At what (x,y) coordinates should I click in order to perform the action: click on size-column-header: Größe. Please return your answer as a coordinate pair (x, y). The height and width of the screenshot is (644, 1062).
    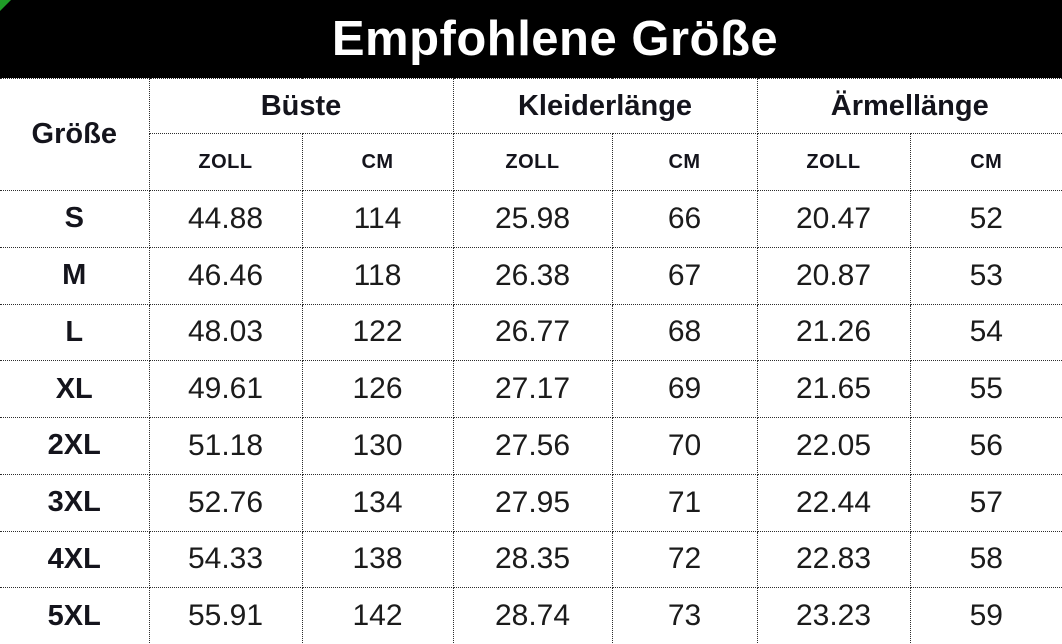
    Looking at the image, I should click on (75, 134).